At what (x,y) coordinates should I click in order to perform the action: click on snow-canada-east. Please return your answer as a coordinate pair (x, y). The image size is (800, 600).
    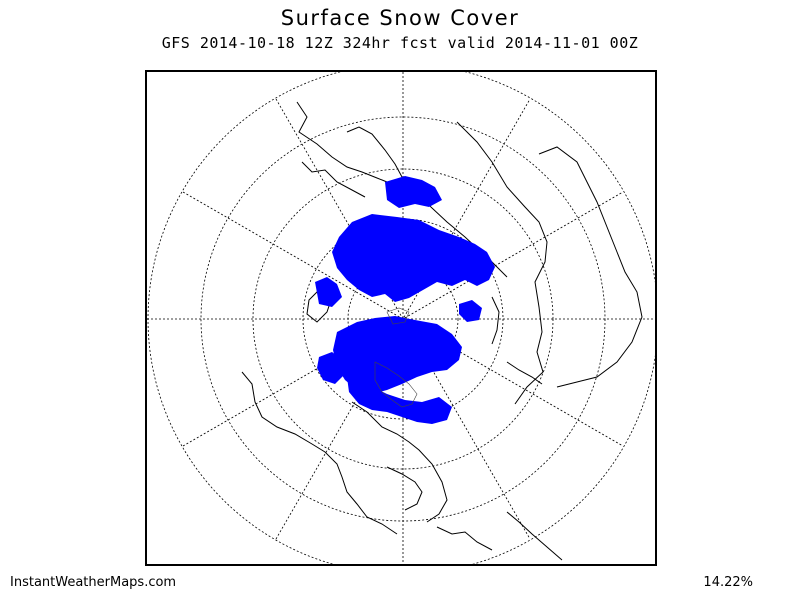
    Looking at the image, I should click on (399, 400).